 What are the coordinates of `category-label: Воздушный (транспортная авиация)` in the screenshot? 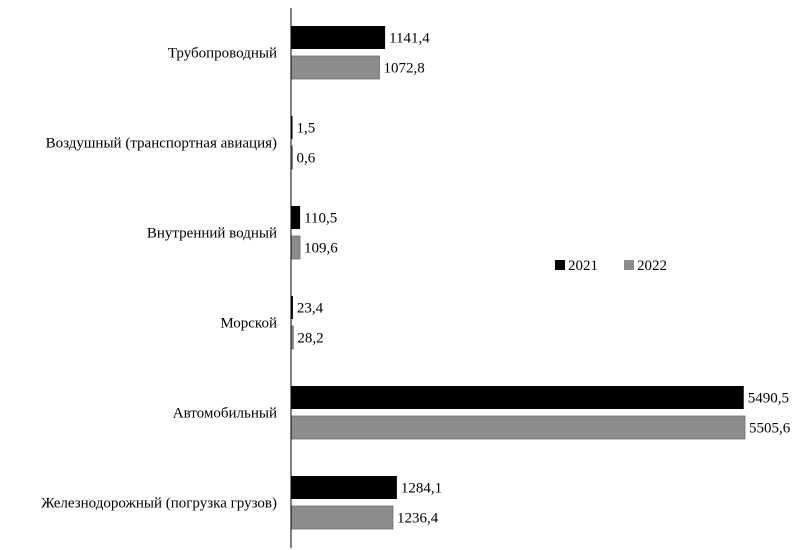 It's located at (161, 144).